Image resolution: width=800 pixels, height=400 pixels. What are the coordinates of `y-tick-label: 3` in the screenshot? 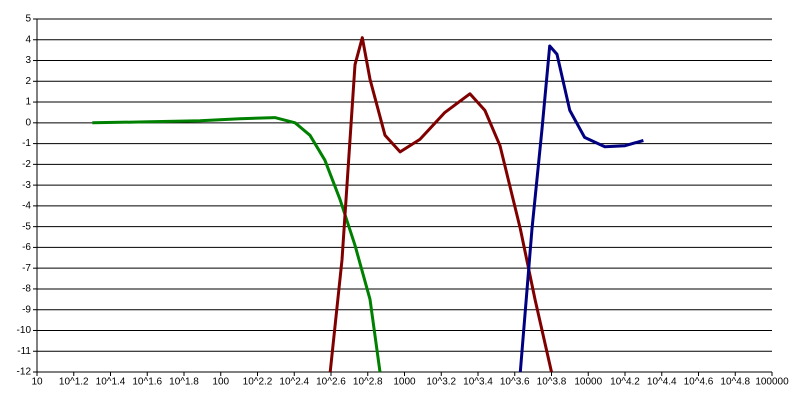 It's located at (28, 60).